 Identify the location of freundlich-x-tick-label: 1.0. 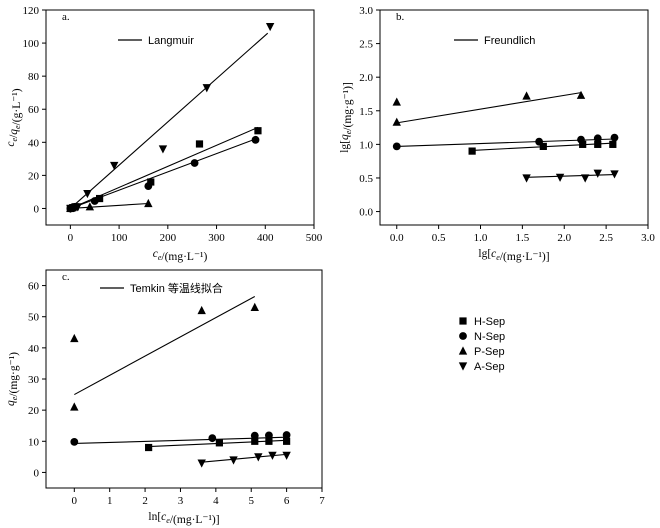
(481, 238).